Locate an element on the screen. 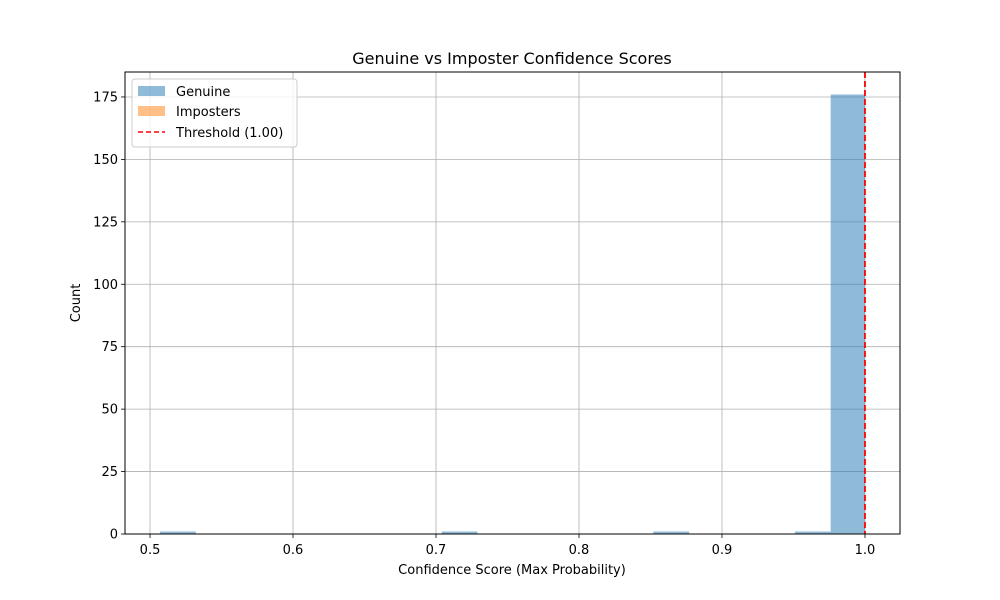 This screenshot has height=600, width=1000. legend-swatch-genuine is located at coordinates (151, 91).